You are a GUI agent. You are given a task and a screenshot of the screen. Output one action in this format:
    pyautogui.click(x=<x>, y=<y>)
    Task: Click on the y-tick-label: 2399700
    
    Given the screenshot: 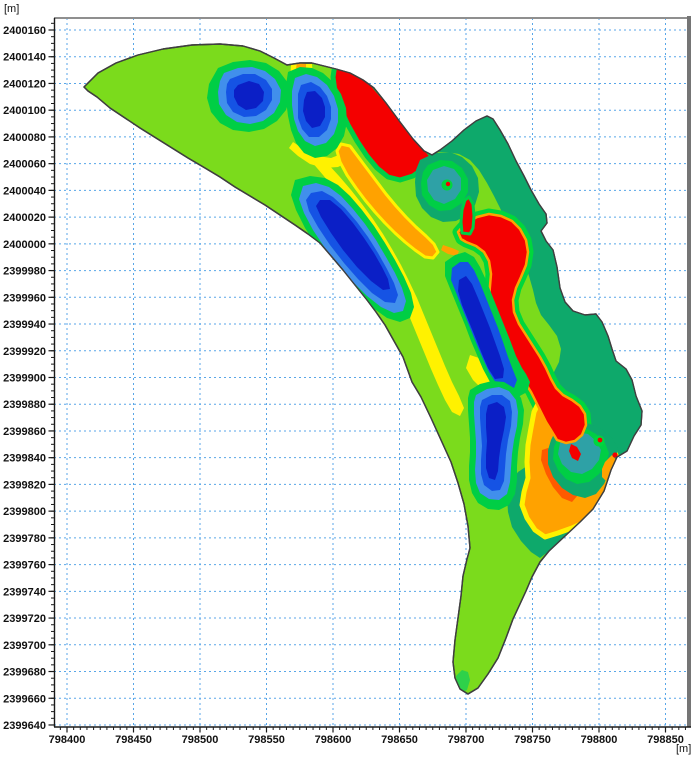 What is the action you would take?
    pyautogui.click(x=24, y=646)
    